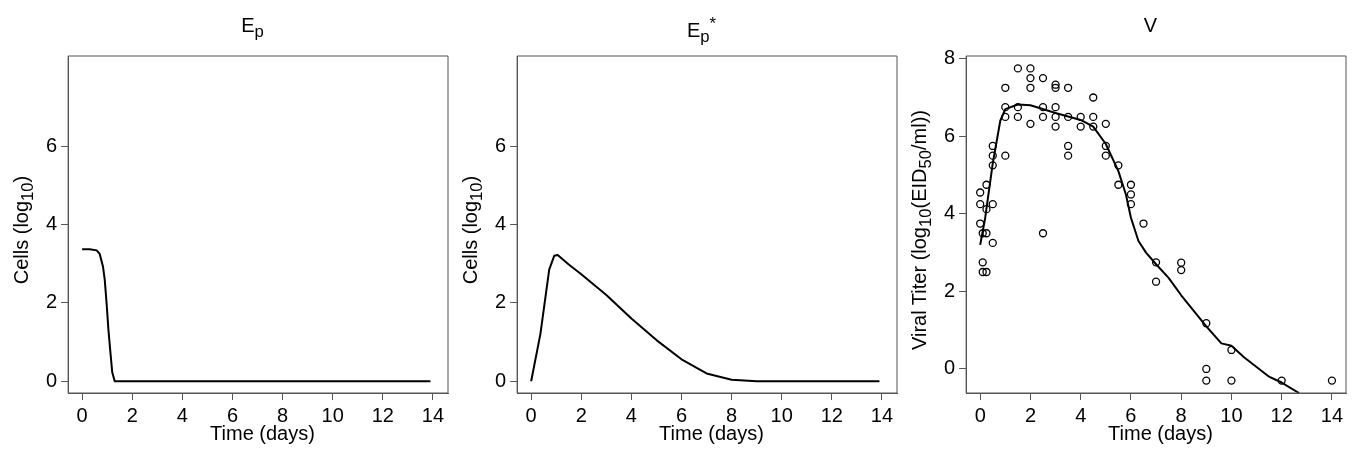 This screenshot has height=455, width=1363. Describe the element at coordinates (950, 57) in the screenshot. I see `y-tick-label: 8` at that location.